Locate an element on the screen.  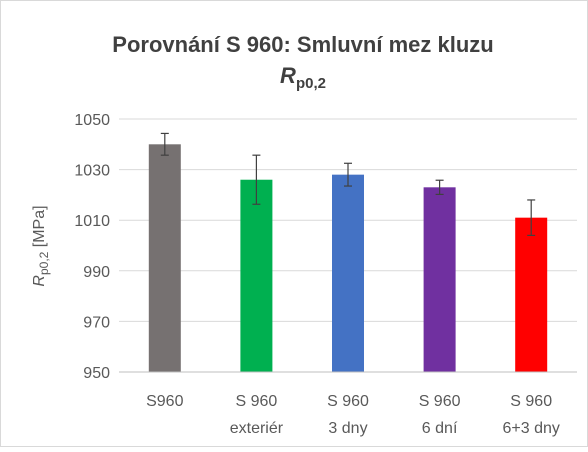
y-label-unit: [MPa] is located at coordinates (39, 228).